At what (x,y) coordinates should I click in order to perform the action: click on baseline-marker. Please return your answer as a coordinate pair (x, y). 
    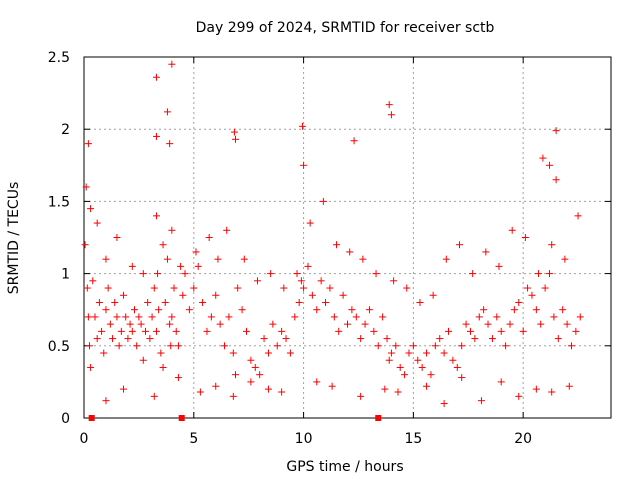
    Looking at the image, I should click on (181, 418).